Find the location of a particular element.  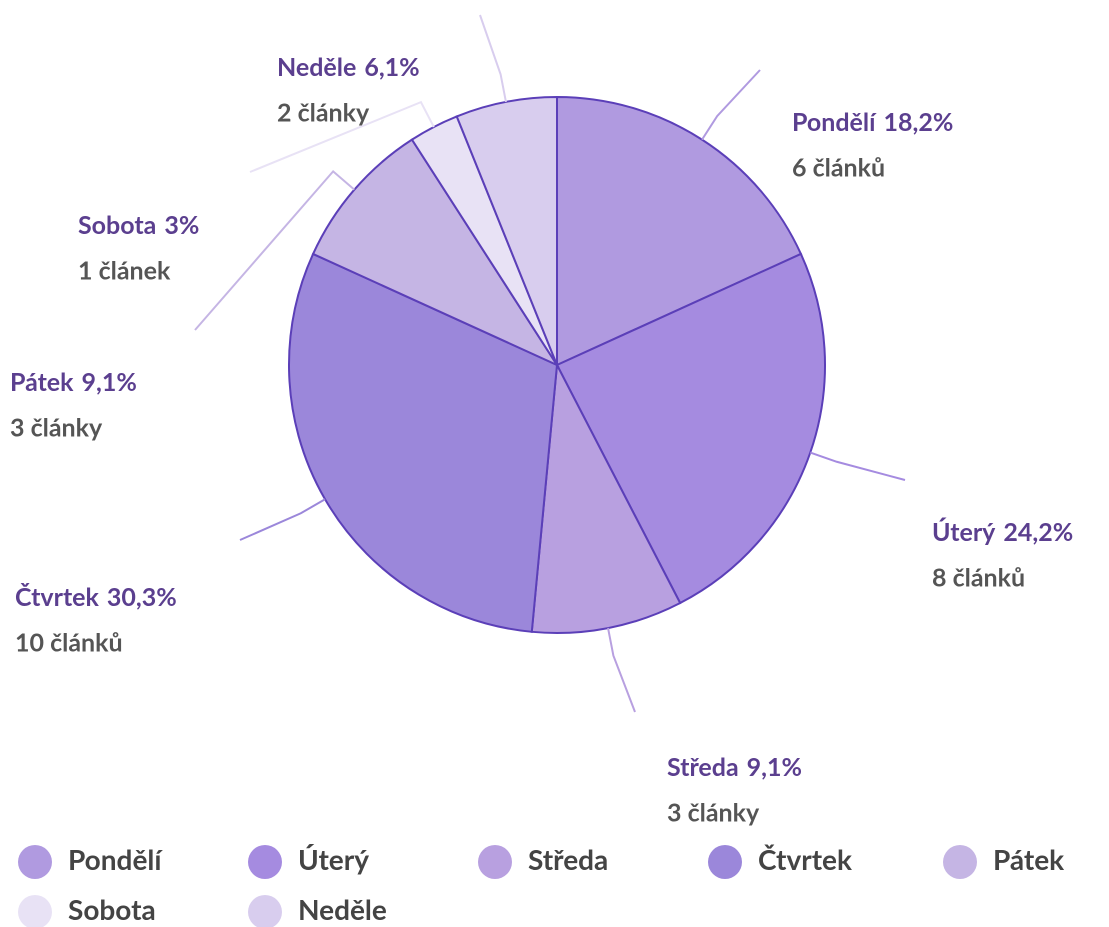

slice-count: 10 článků is located at coordinates (69, 642).